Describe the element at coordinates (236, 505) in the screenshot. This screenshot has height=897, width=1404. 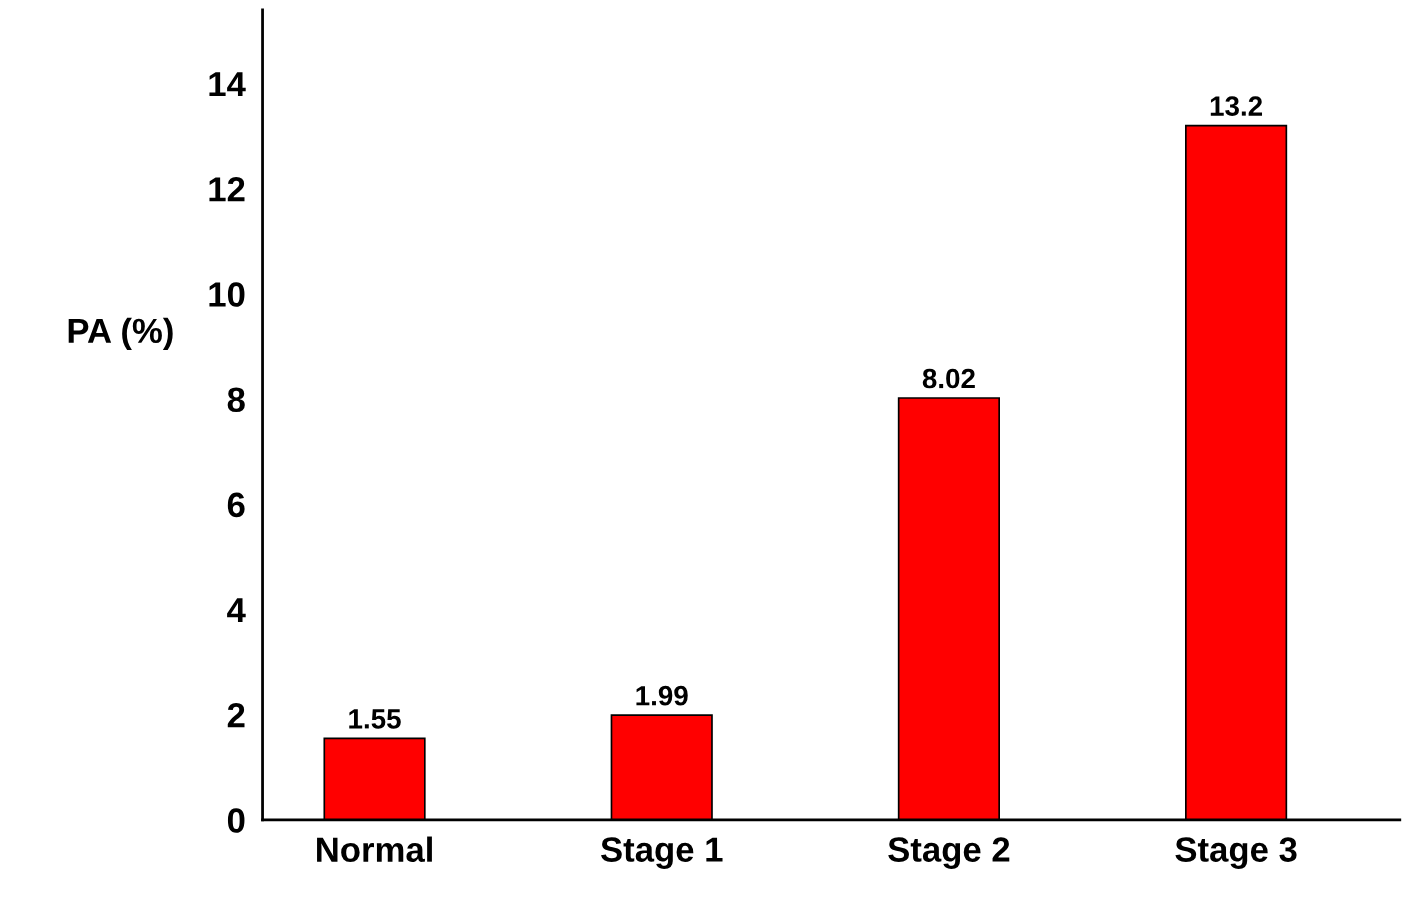
I see `y-tick-label: 6` at that location.